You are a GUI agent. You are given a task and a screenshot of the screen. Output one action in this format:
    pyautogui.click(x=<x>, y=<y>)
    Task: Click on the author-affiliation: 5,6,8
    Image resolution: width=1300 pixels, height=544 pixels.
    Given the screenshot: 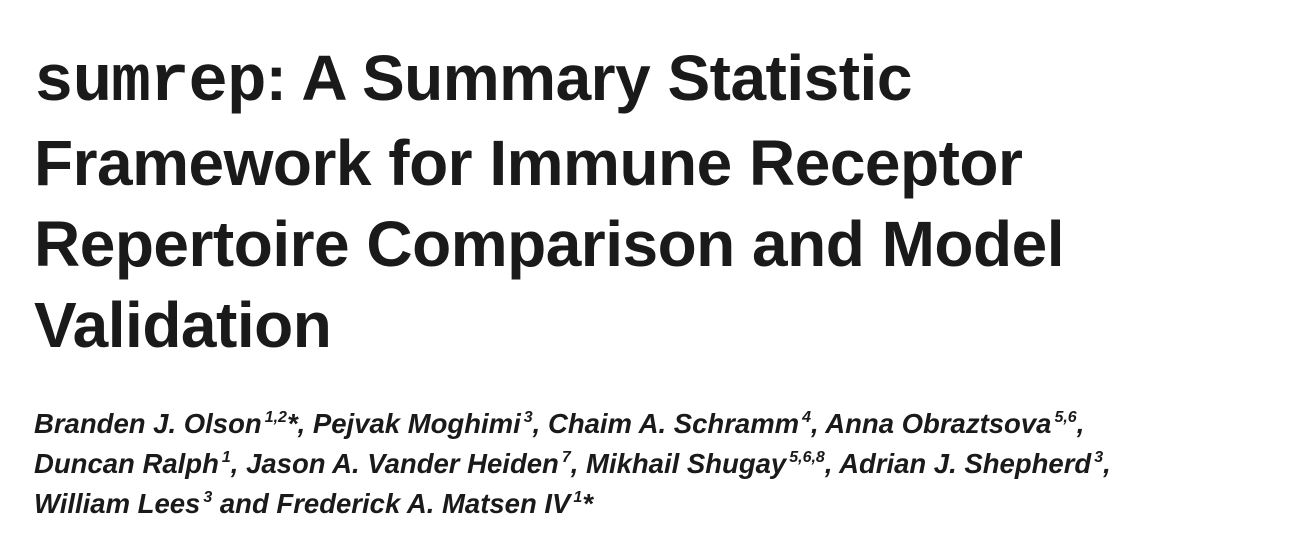 What is the action you would take?
    pyautogui.click(x=807, y=457)
    